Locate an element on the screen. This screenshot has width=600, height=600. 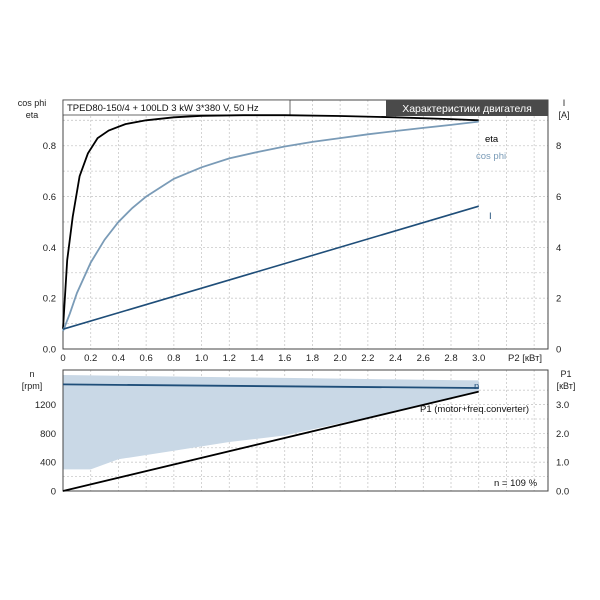
x-tick-label: 1.8 is located at coordinates (312, 358).